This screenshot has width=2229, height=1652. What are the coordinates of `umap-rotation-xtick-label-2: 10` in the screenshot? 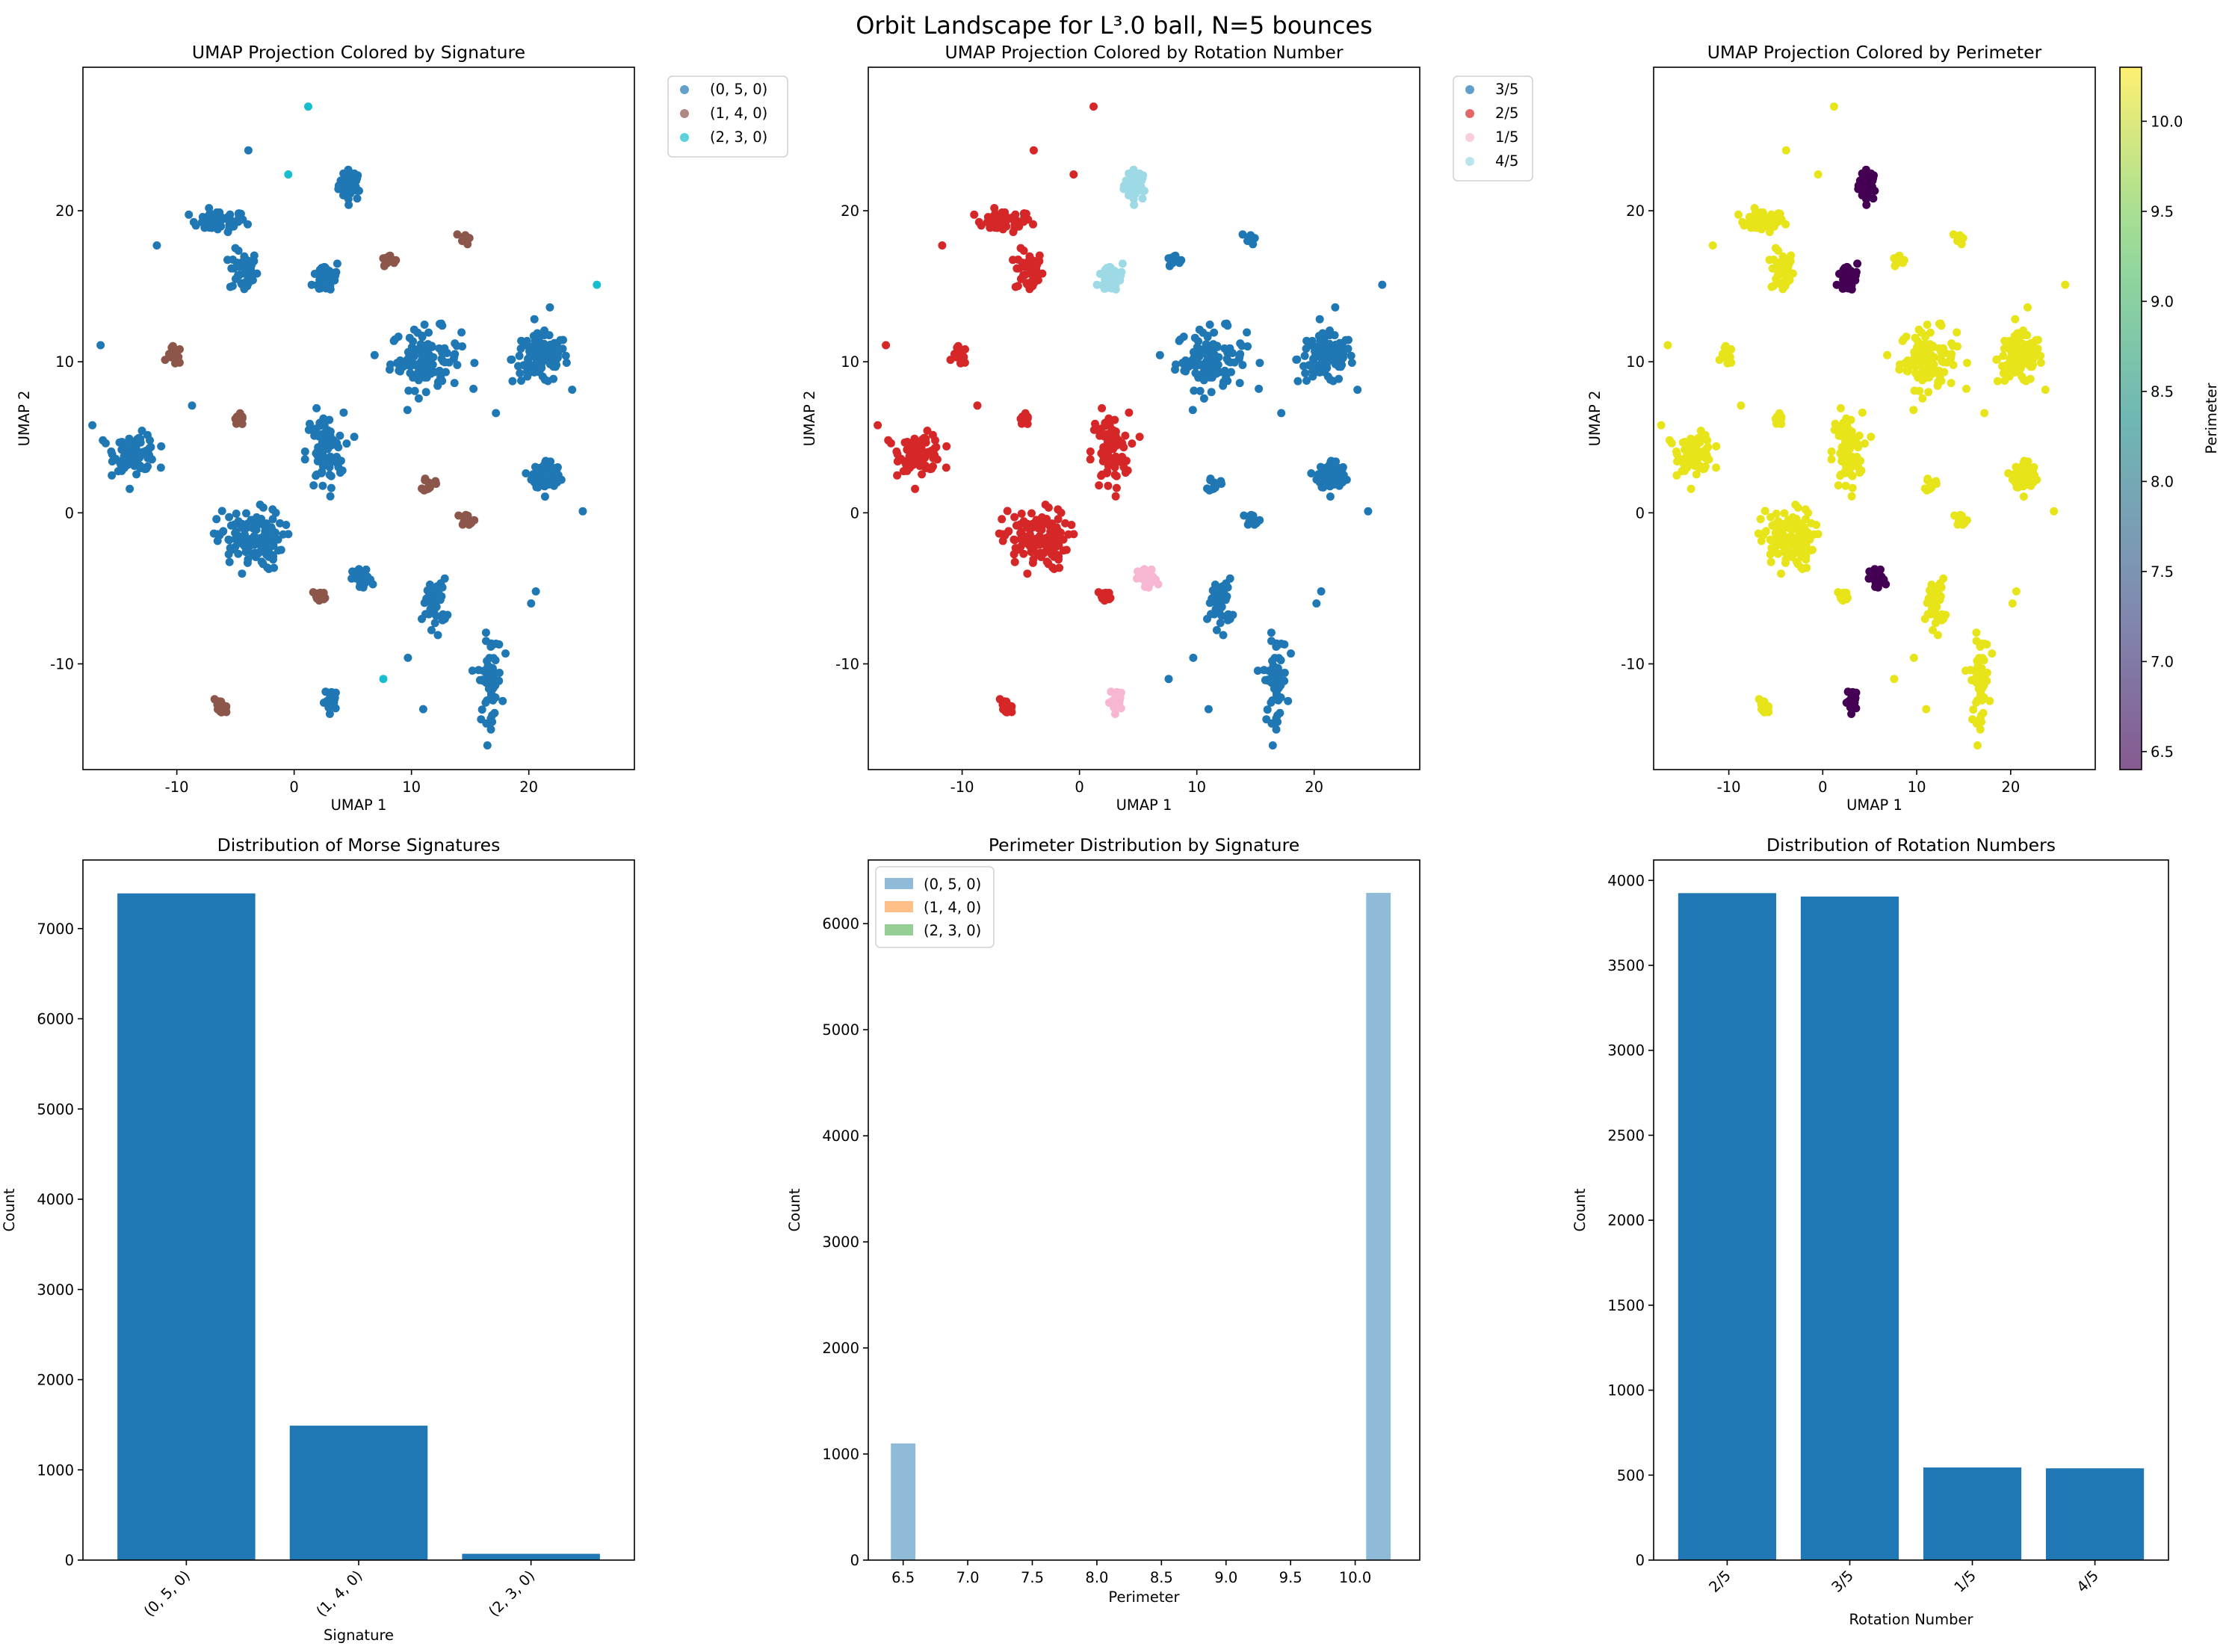 It's located at (1196, 787).